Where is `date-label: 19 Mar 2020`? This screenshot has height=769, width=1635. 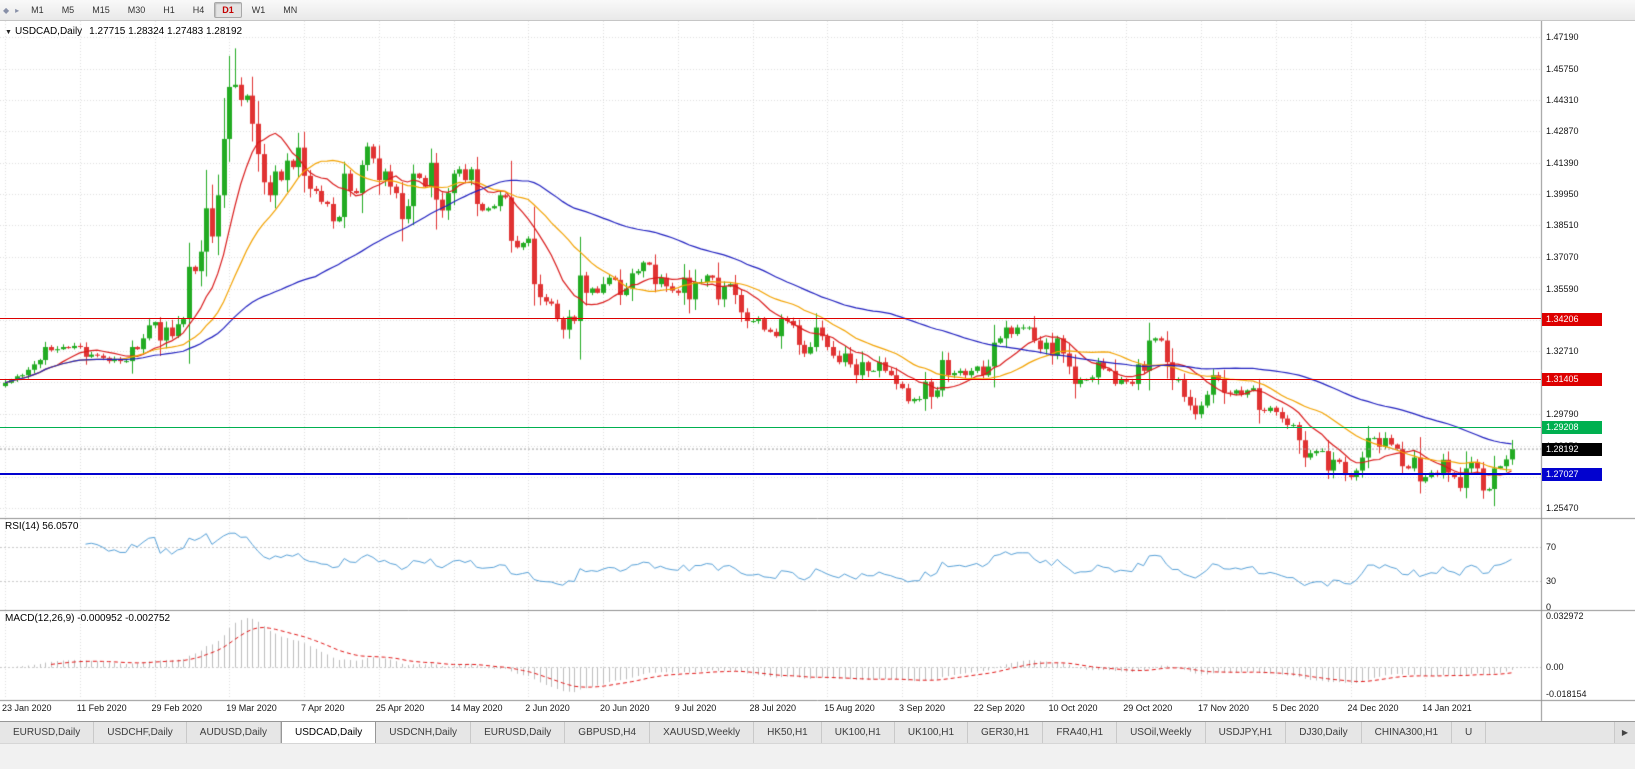 date-label: 19 Mar 2020 is located at coordinates (251, 708).